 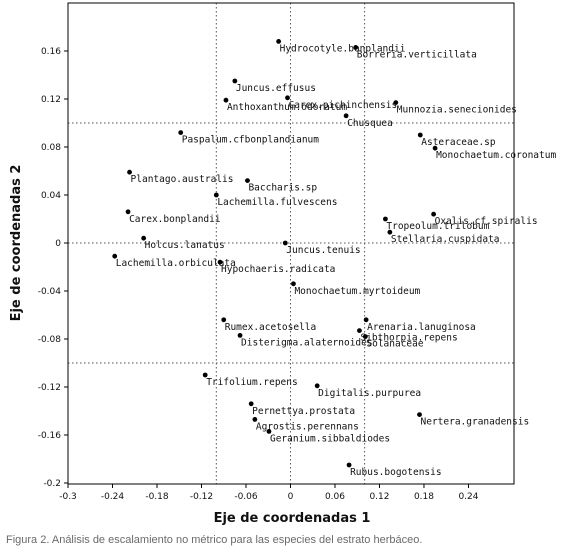 What do you see at coordinates (276, 88) in the screenshot?
I see `data-point-label: Juncus.effusus` at bounding box center [276, 88].